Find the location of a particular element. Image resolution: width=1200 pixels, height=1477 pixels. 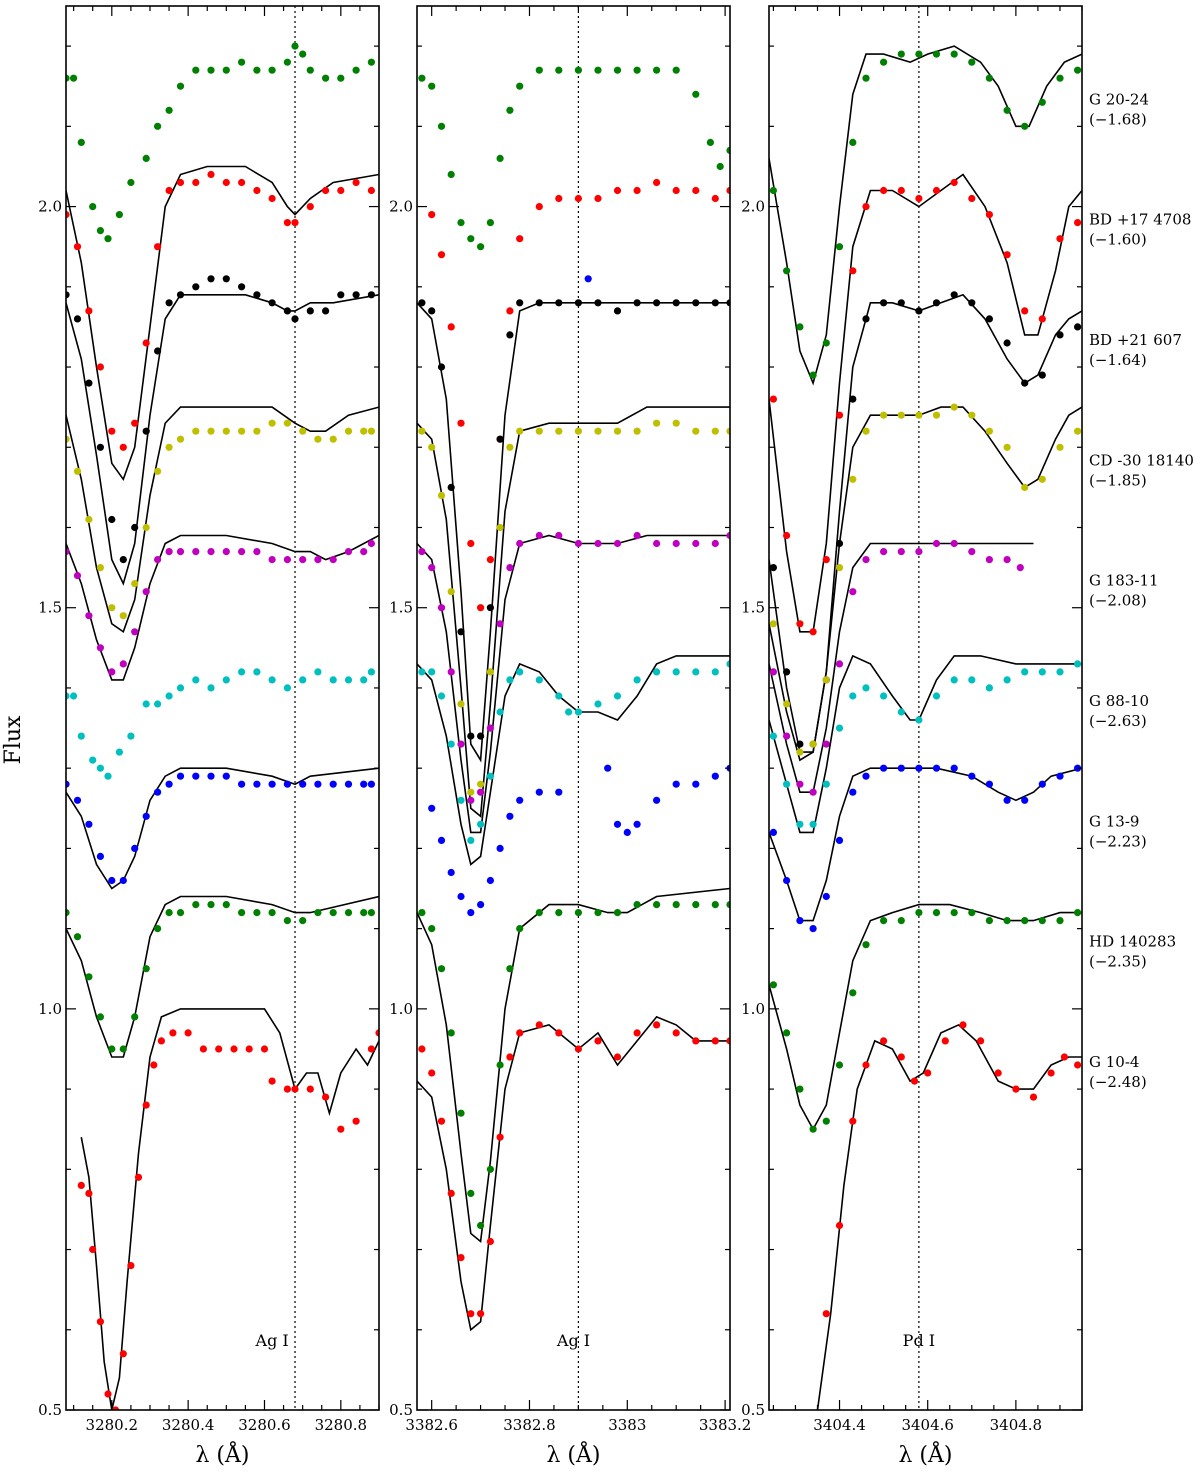

ion-label: Ag I is located at coordinates (272, 1340).